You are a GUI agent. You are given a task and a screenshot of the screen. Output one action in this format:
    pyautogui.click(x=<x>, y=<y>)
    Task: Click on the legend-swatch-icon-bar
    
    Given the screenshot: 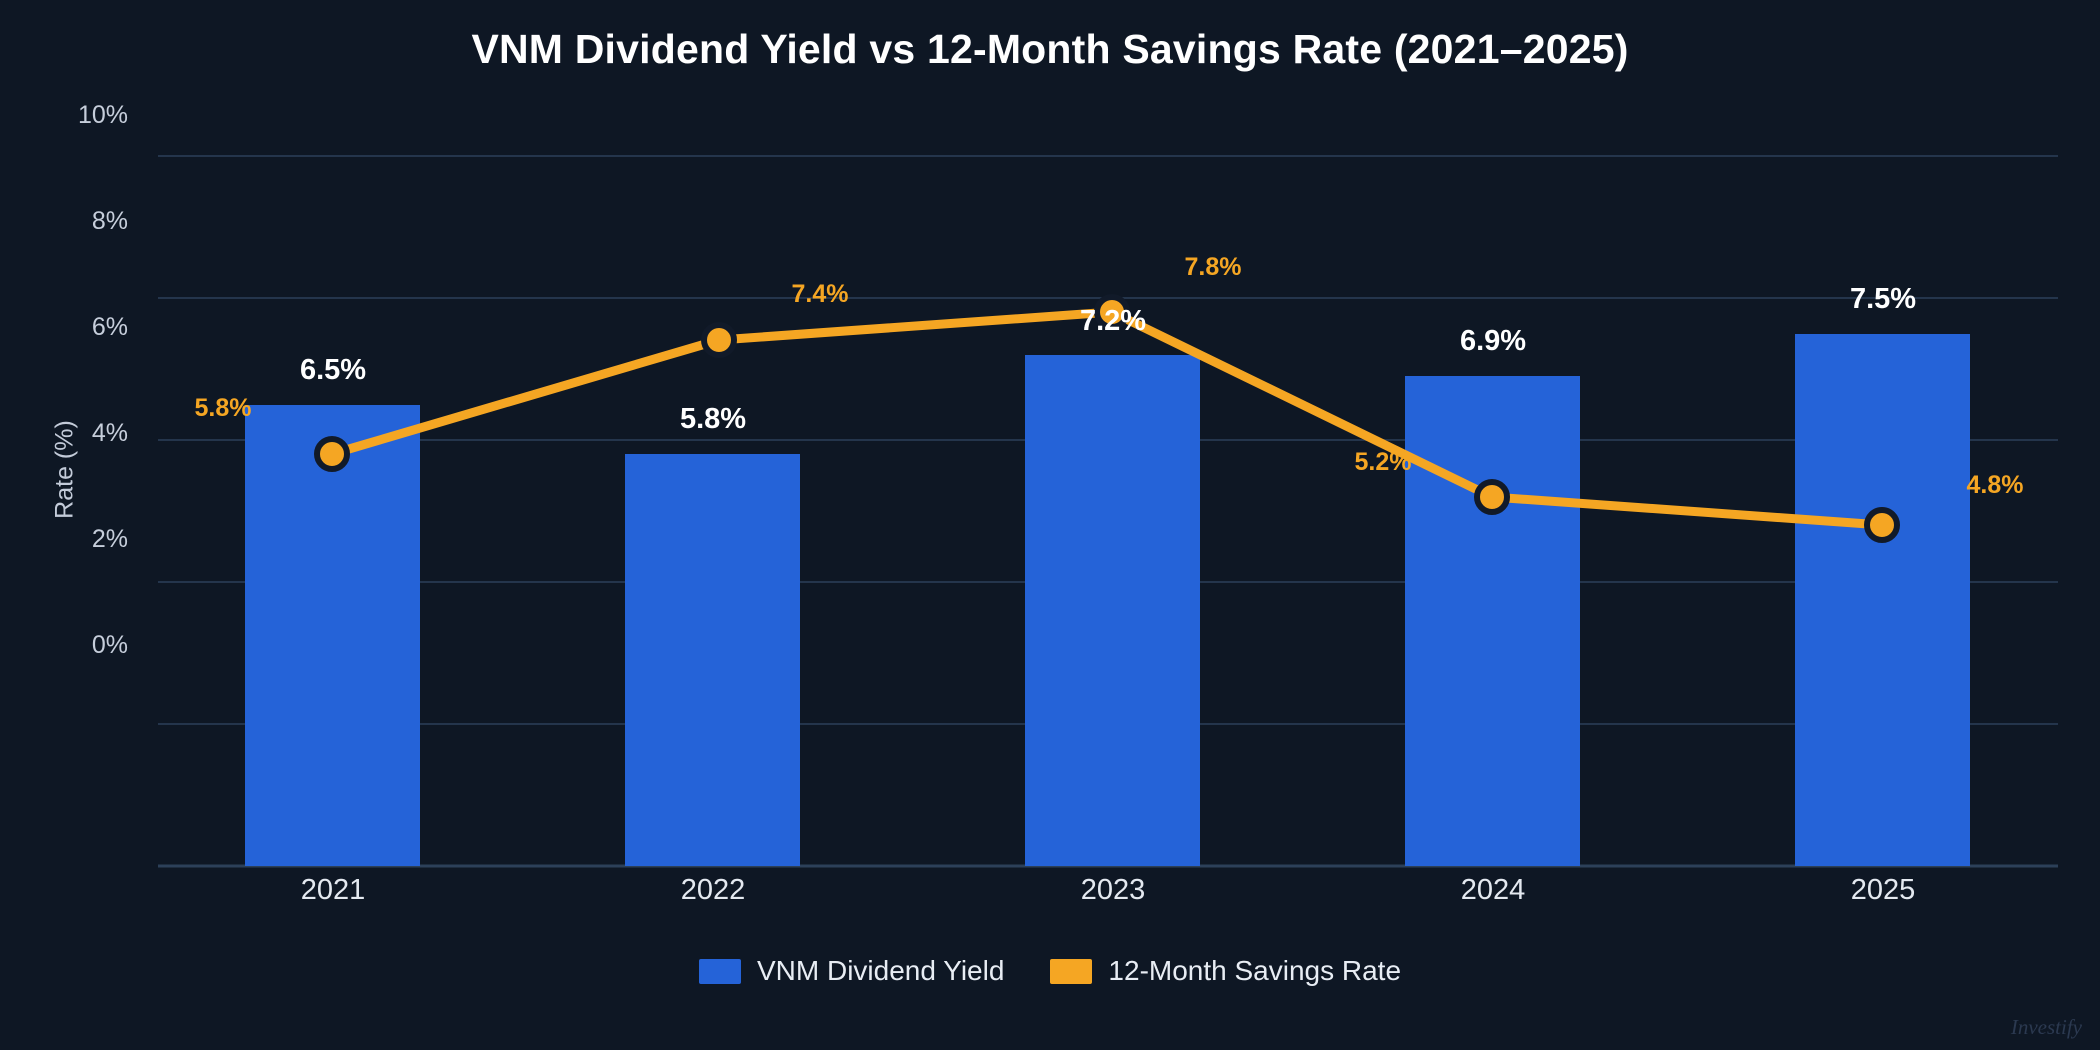 What is the action you would take?
    pyautogui.click(x=719, y=971)
    